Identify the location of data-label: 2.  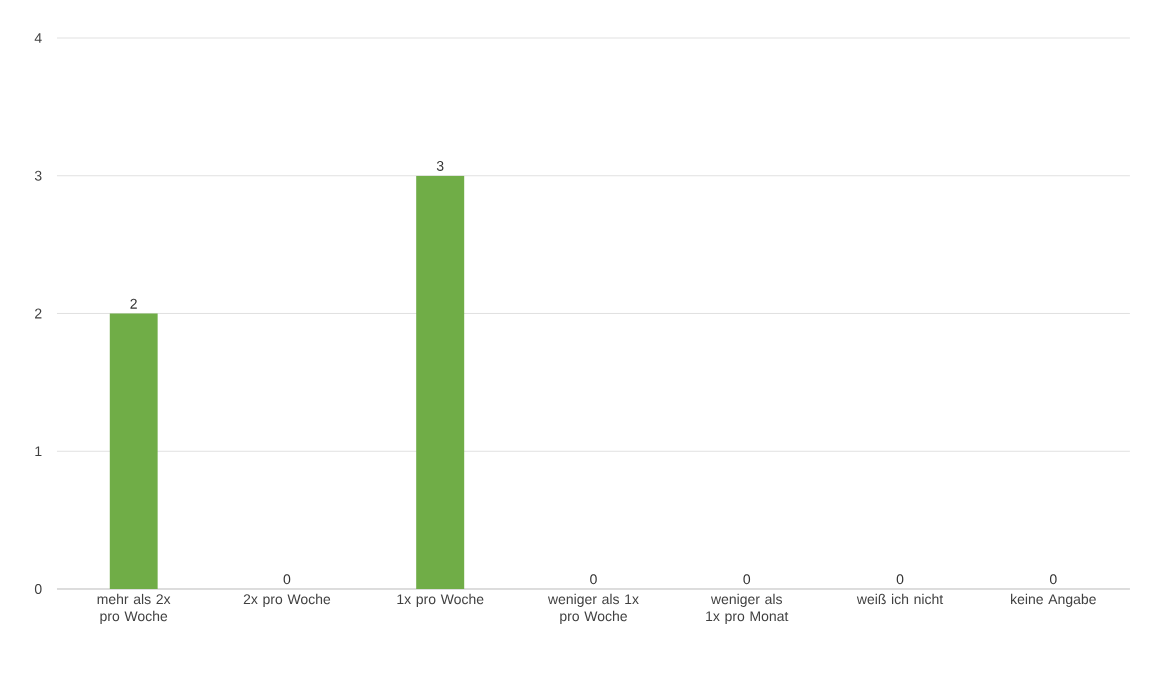
(133, 303).